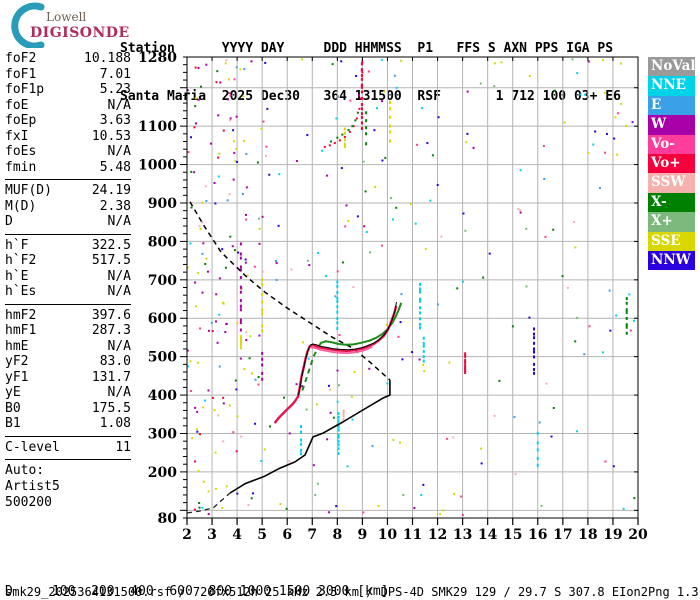 The width and height of the screenshot is (700, 600). Describe the element at coordinates (68, 393) in the screenshot. I see `parameter-row-ye: yE N/A` at that location.